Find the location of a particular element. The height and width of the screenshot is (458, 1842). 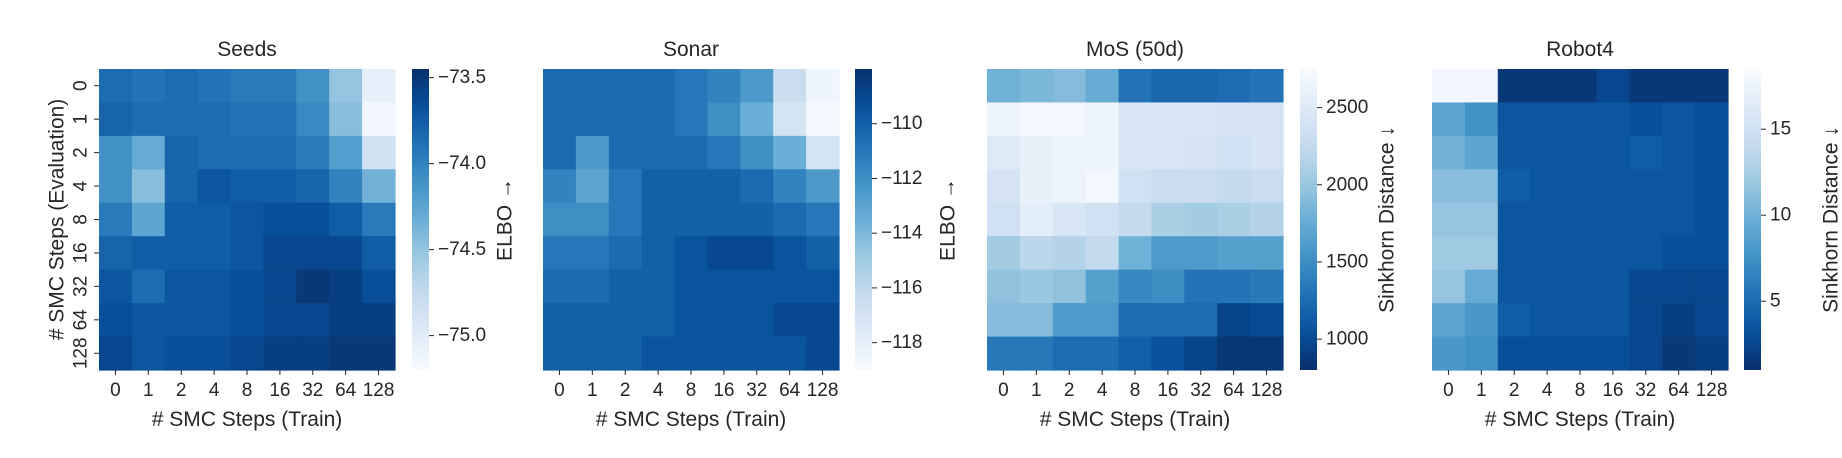

colorbar-tick-label: 1000 is located at coordinates (1347, 339).